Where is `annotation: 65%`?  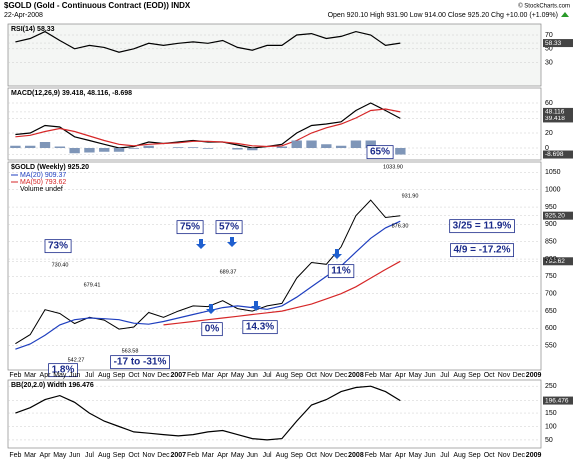
annotation: 65% is located at coordinates (380, 152).